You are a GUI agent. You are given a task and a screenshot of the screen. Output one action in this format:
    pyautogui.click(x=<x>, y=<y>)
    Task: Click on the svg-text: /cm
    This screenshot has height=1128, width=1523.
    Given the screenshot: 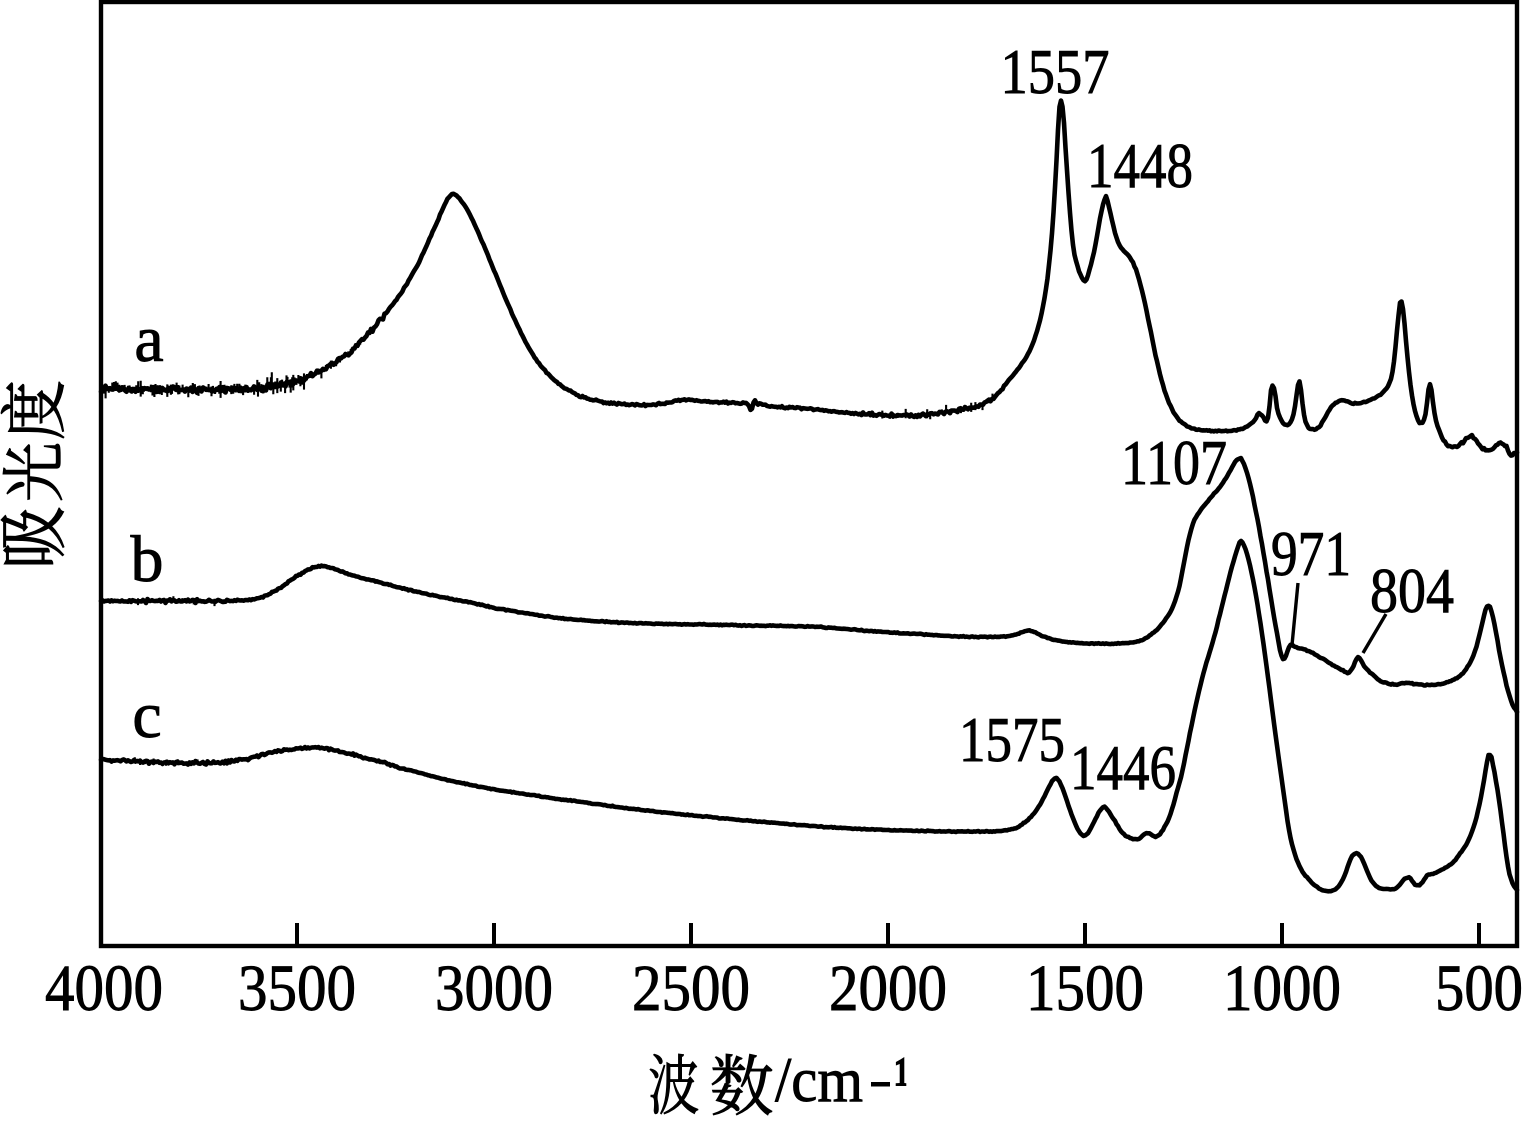 What is the action you would take?
    pyautogui.click(x=819, y=1079)
    